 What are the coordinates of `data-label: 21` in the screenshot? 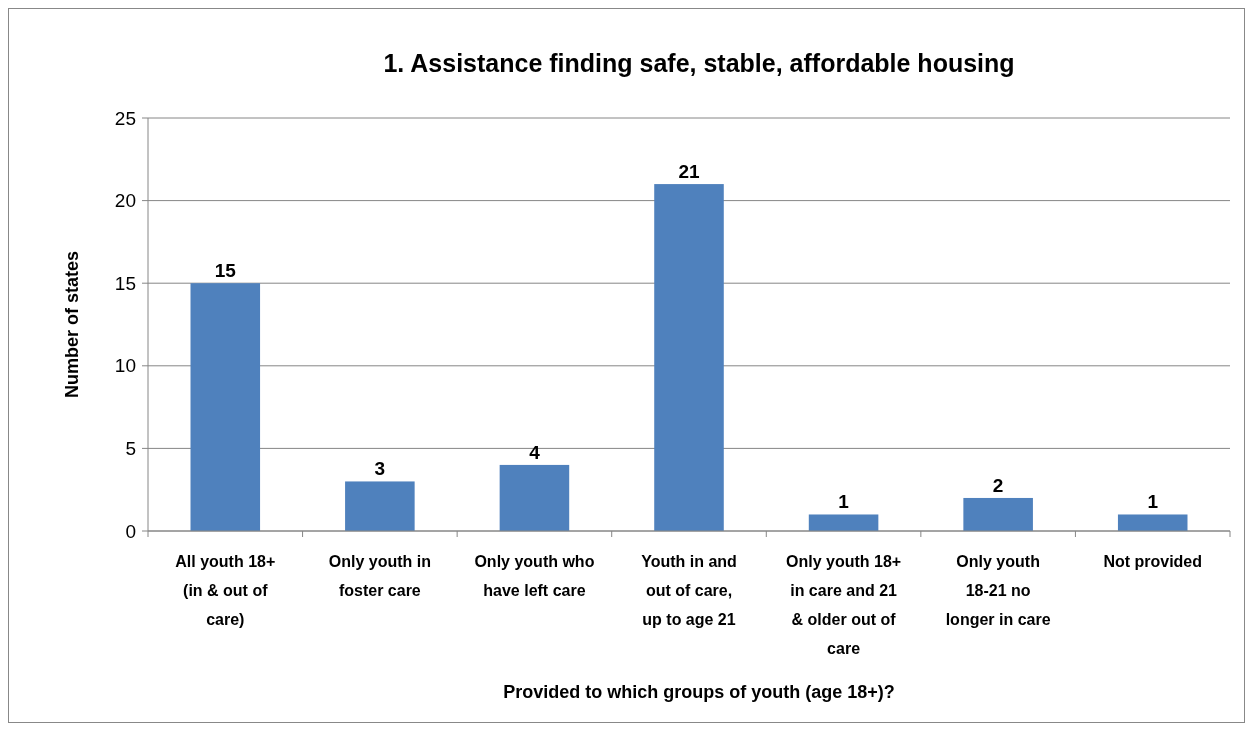 It's located at (689, 172).